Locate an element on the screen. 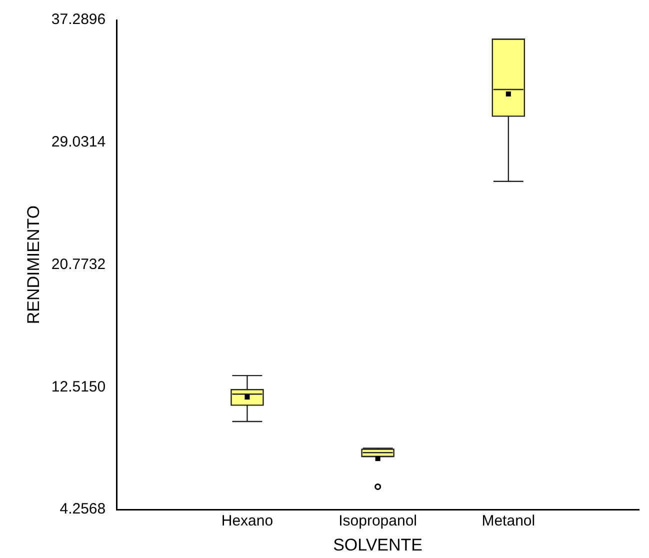 Image resolution: width=649 pixels, height=558 pixels. x-tick-label: Hexano is located at coordinates (247, 521).